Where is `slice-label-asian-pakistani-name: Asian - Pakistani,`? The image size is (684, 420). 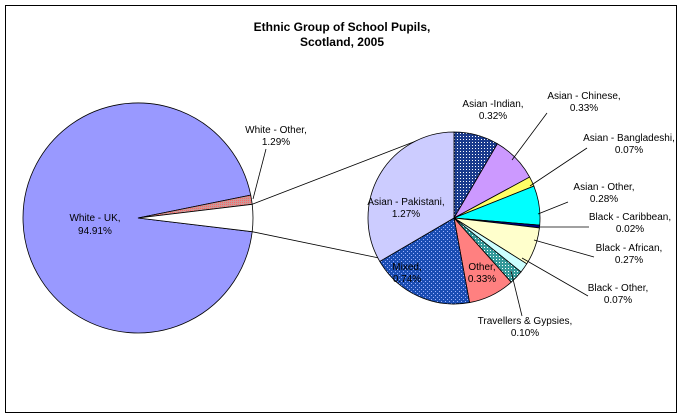
slice-label-asian-pakistani-name: Asian - Pakistani, is located at coordinates (405, 202).